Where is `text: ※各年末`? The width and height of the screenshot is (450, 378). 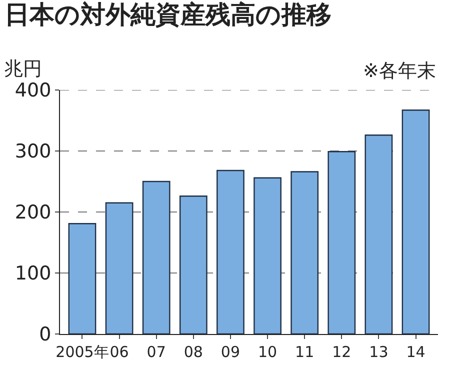 text: ※各年末 is located at coordinates (399, 71).